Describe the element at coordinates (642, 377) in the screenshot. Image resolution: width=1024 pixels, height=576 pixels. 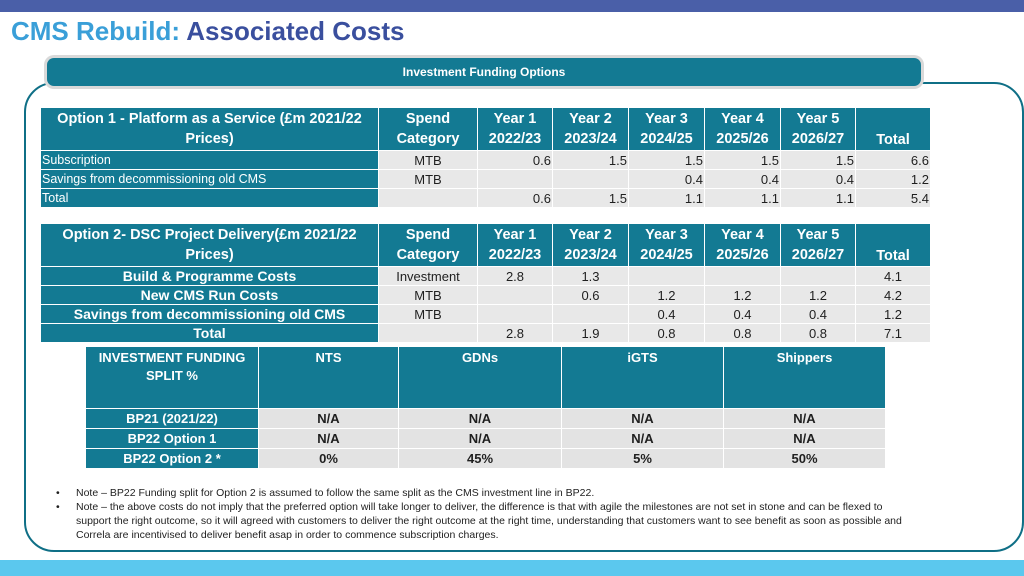
I see `igts-header: iGTS` at that location.